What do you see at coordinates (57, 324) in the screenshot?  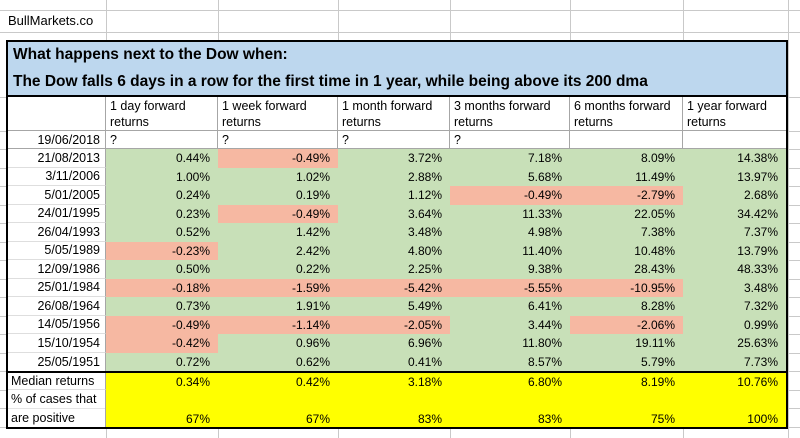 I see `date-cell: 14/05/1956` at bounding box center [57, 324].